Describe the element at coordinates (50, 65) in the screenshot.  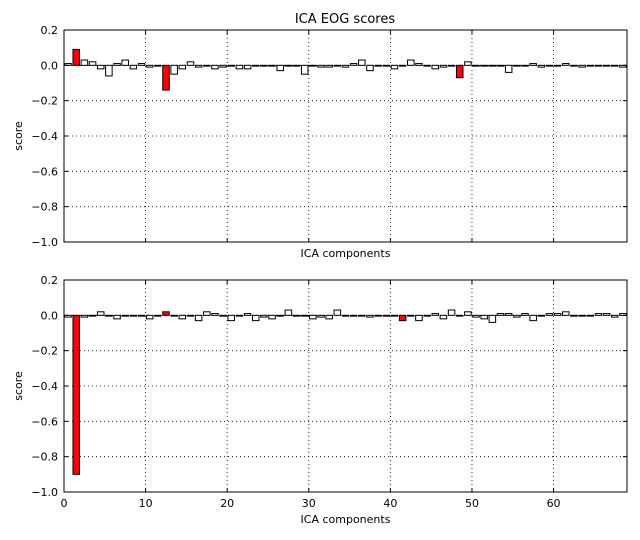
I see `y-tick-label: 0.0` at that location.